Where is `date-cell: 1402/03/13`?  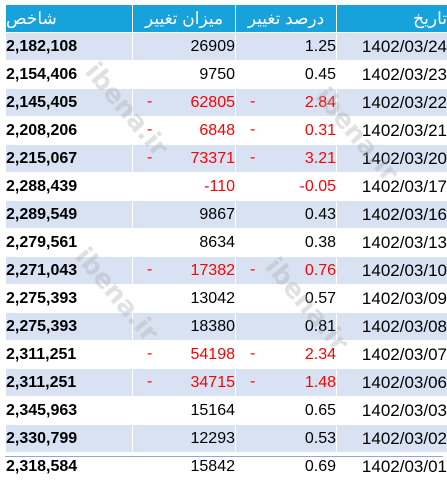
date-cell: 1402/03/13 is located at coordinates (392, 243).